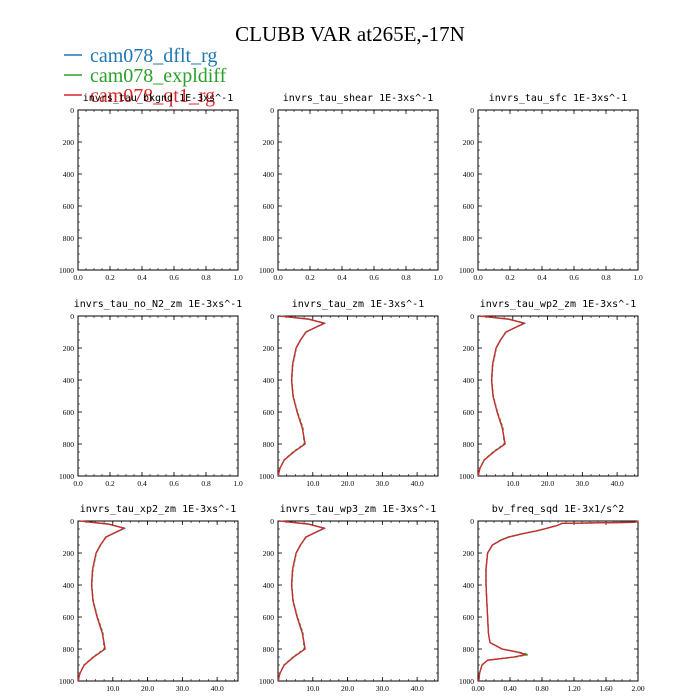 Image resolution: width=700 pixels, height=700 pixels. I want to click on legend-item-3: cam078_qt1_rg, so click(139, 96).